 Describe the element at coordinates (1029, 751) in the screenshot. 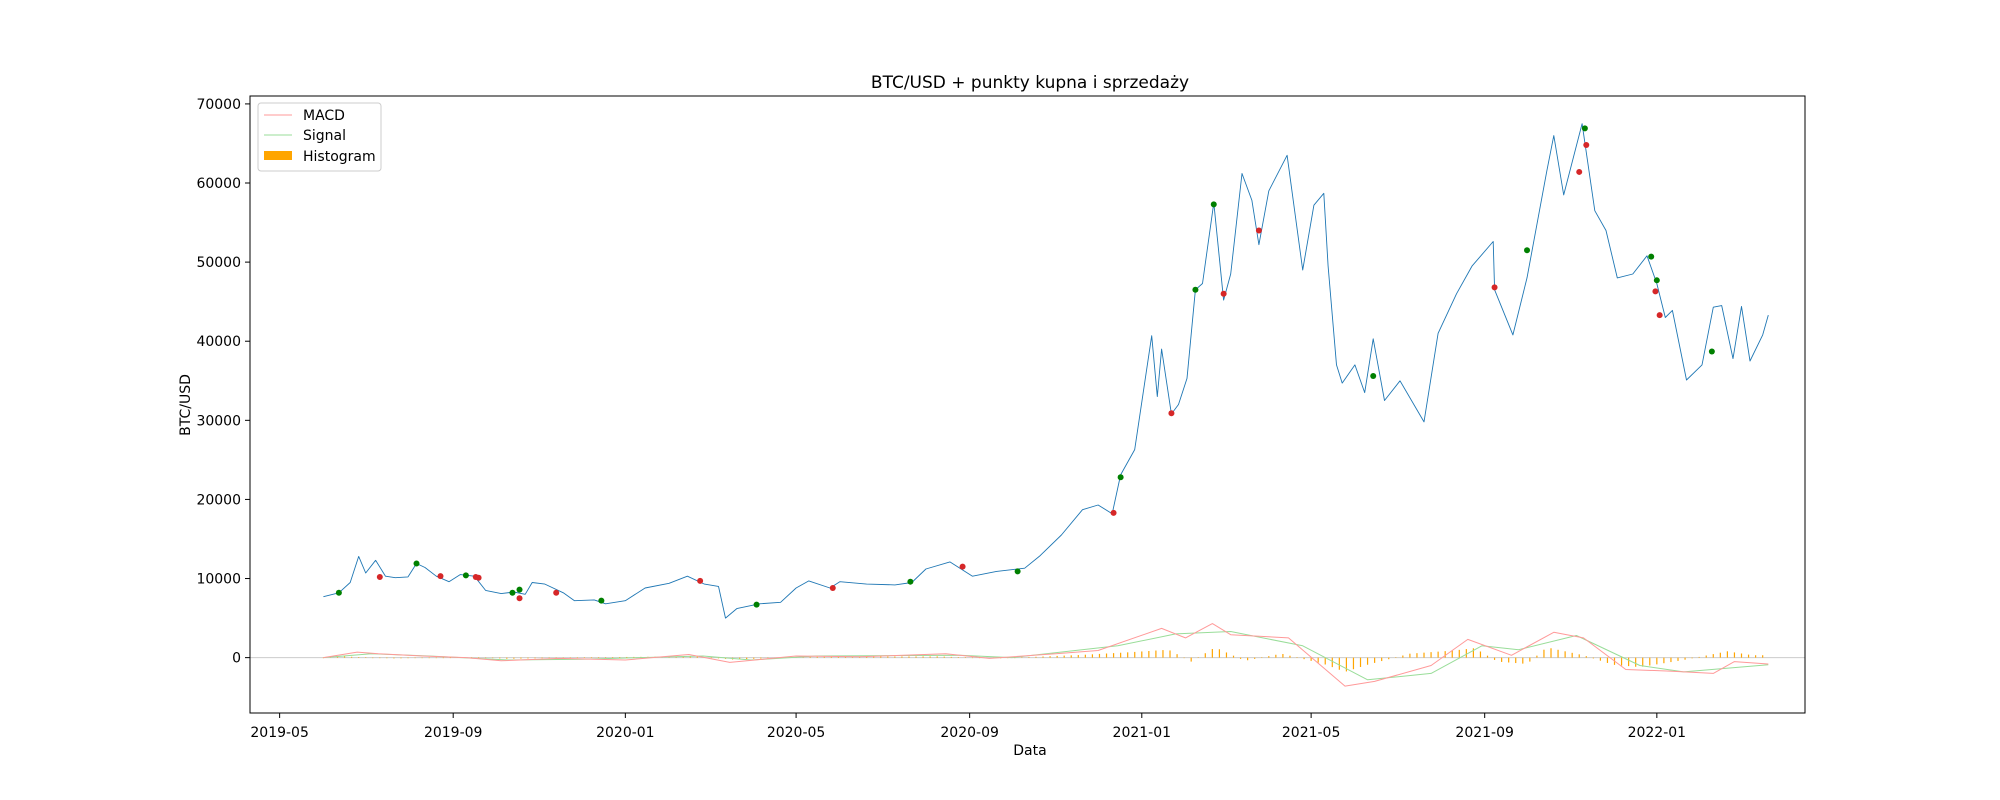

I see `x-axis-label: Data` at that location.